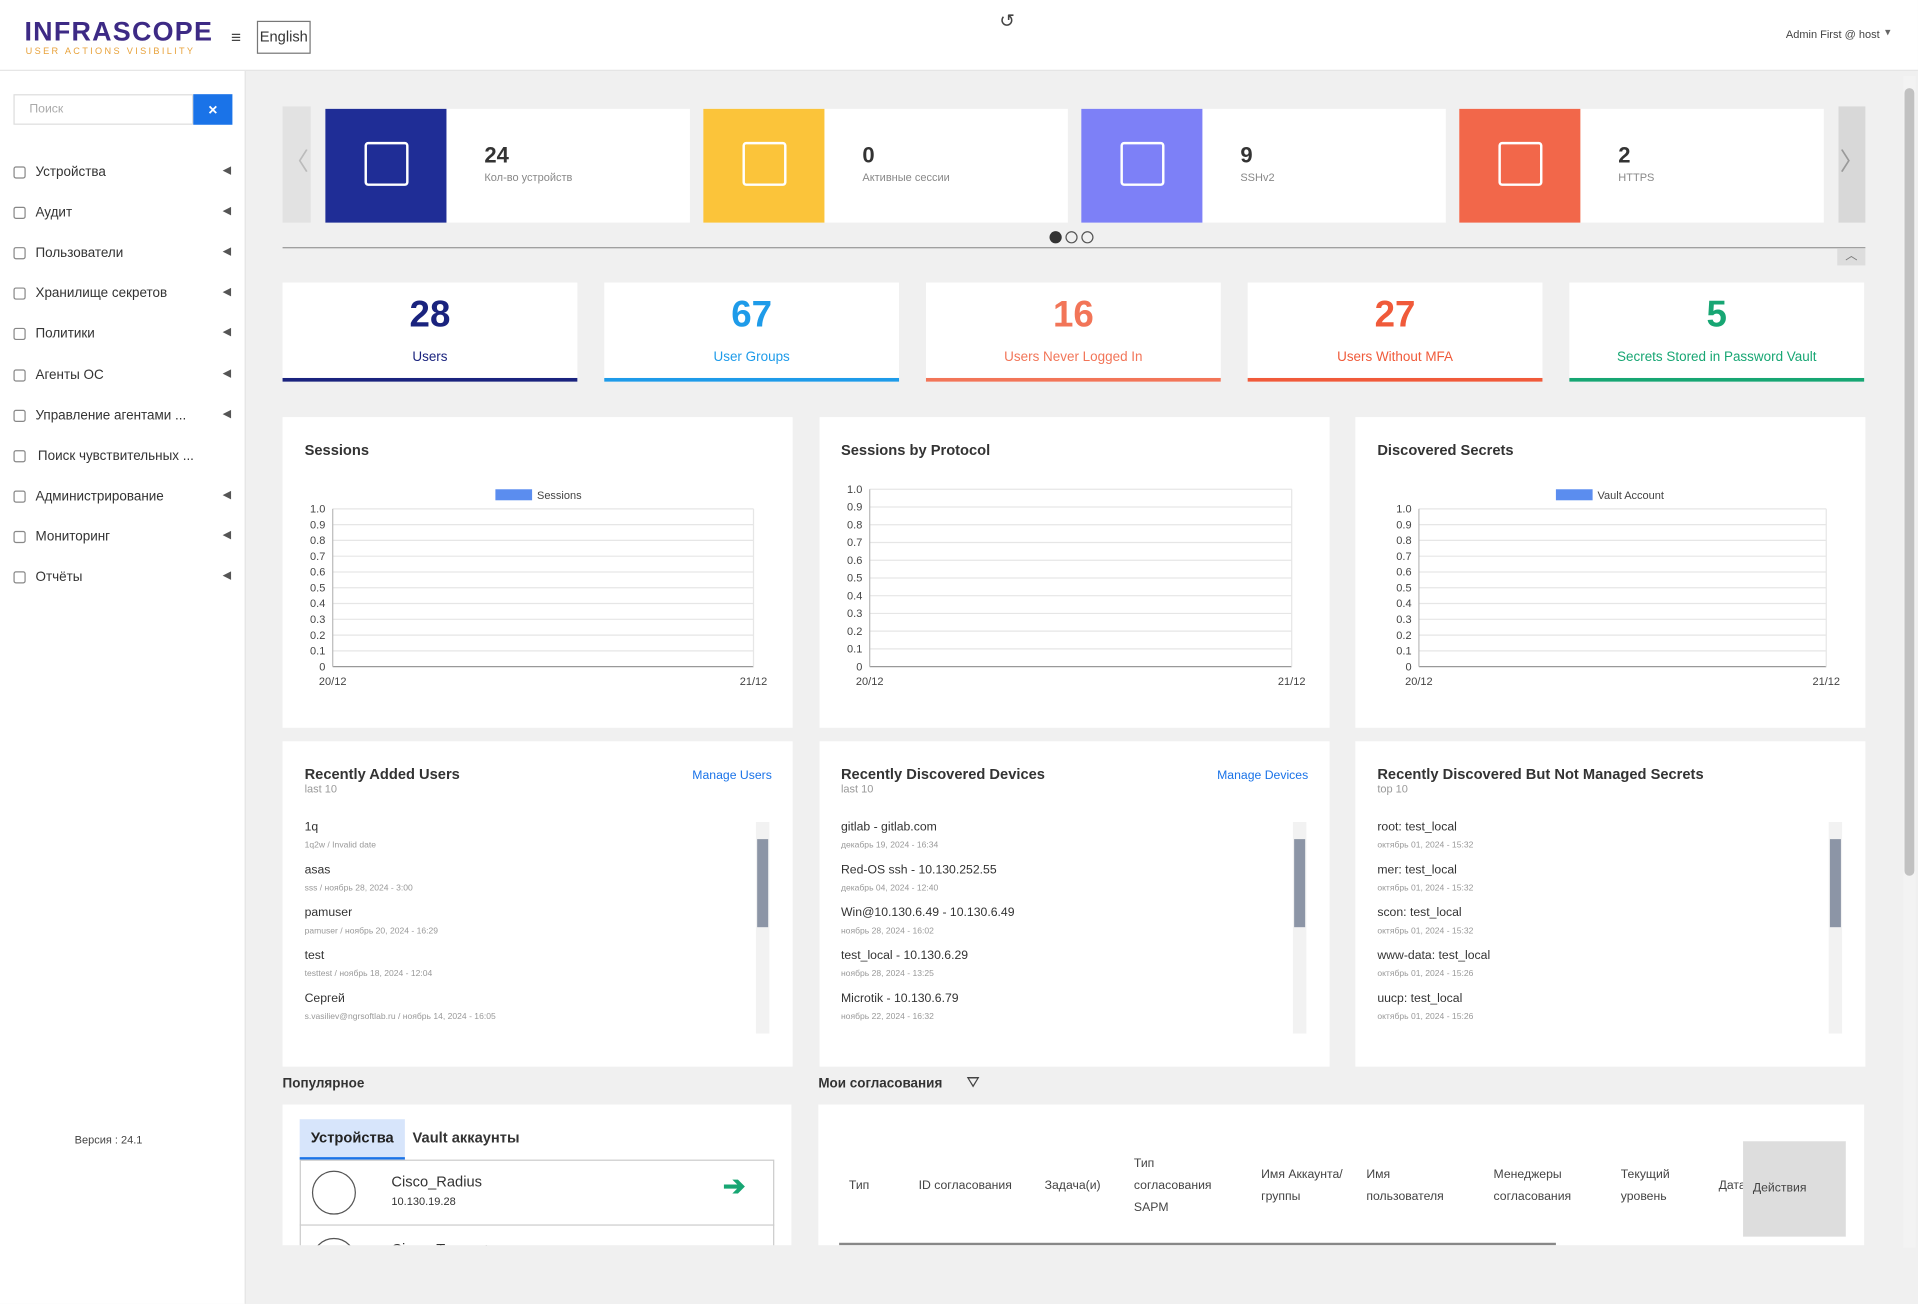 The width and height of the screenshot is (1918, 1304). I want to click on stat-card: 16 Users Never Logged In, so click(1073, 332).